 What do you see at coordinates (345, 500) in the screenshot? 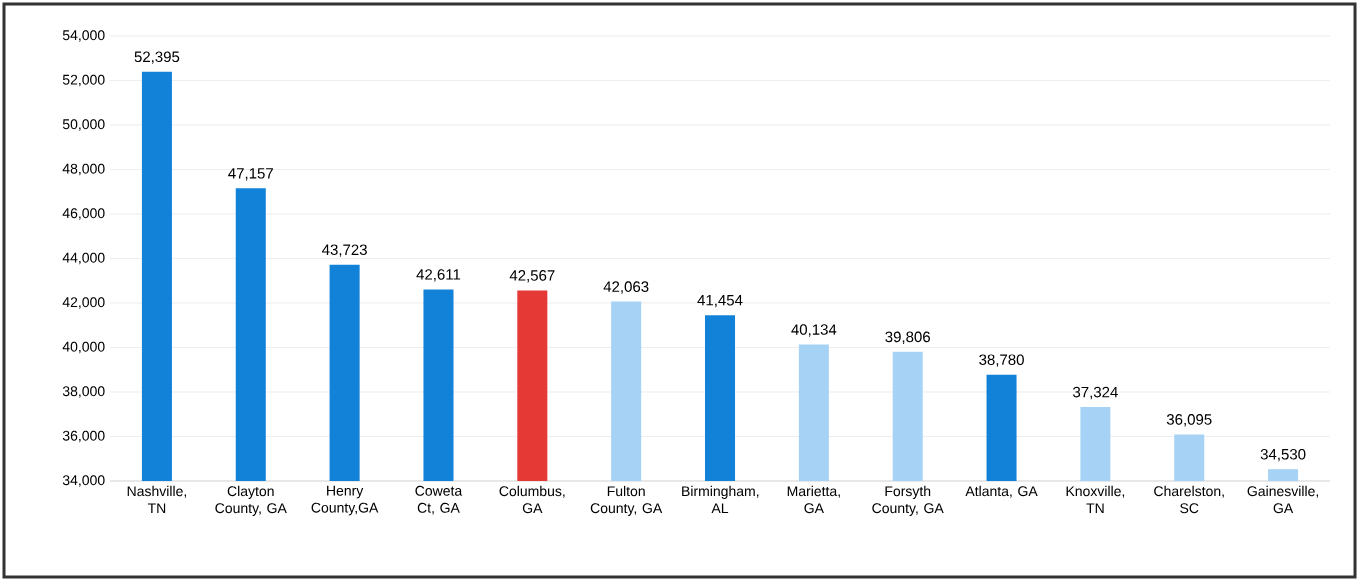
I see `x-tick-label: Henry County,GA` at bounding box center [345, 500].